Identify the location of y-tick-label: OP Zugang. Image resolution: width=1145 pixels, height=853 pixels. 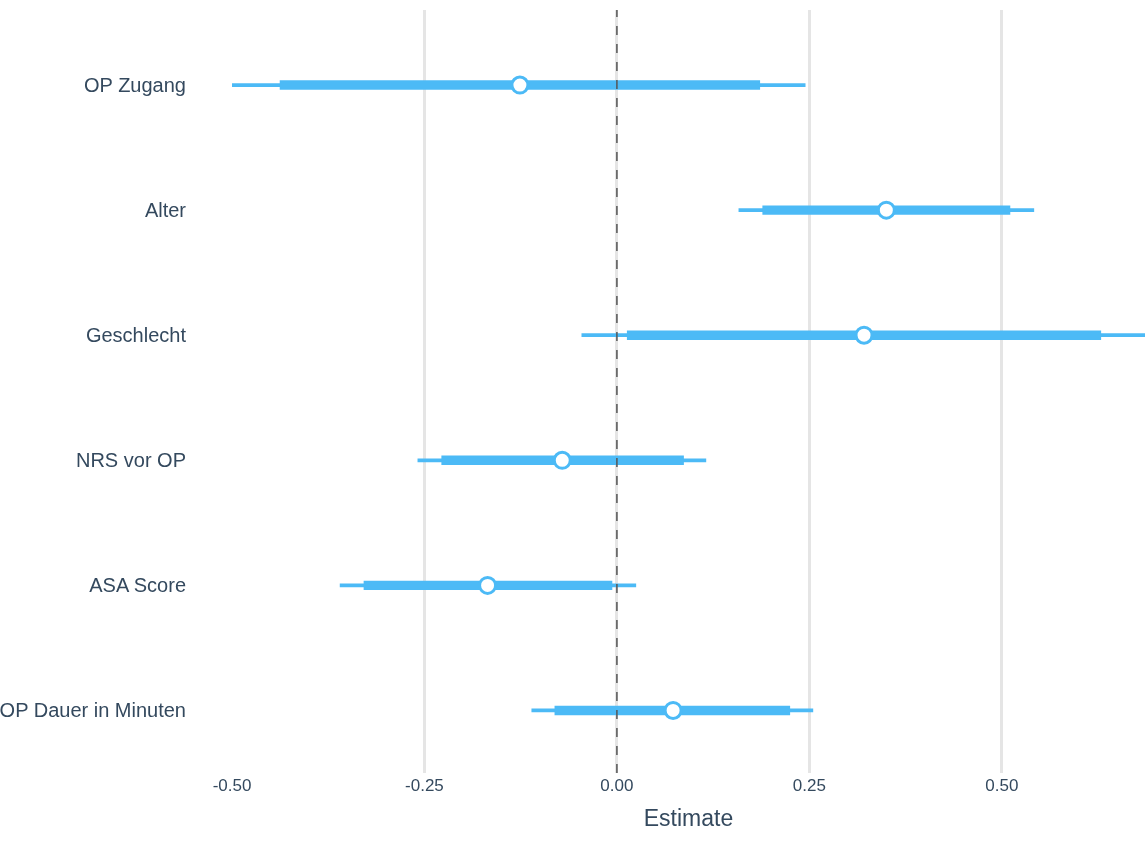
(135, 85).